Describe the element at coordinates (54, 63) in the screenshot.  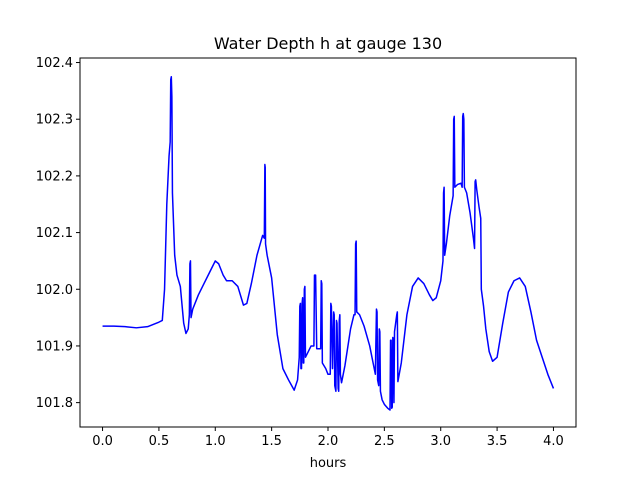
I see `y-tick-label: 102.4` at that location.